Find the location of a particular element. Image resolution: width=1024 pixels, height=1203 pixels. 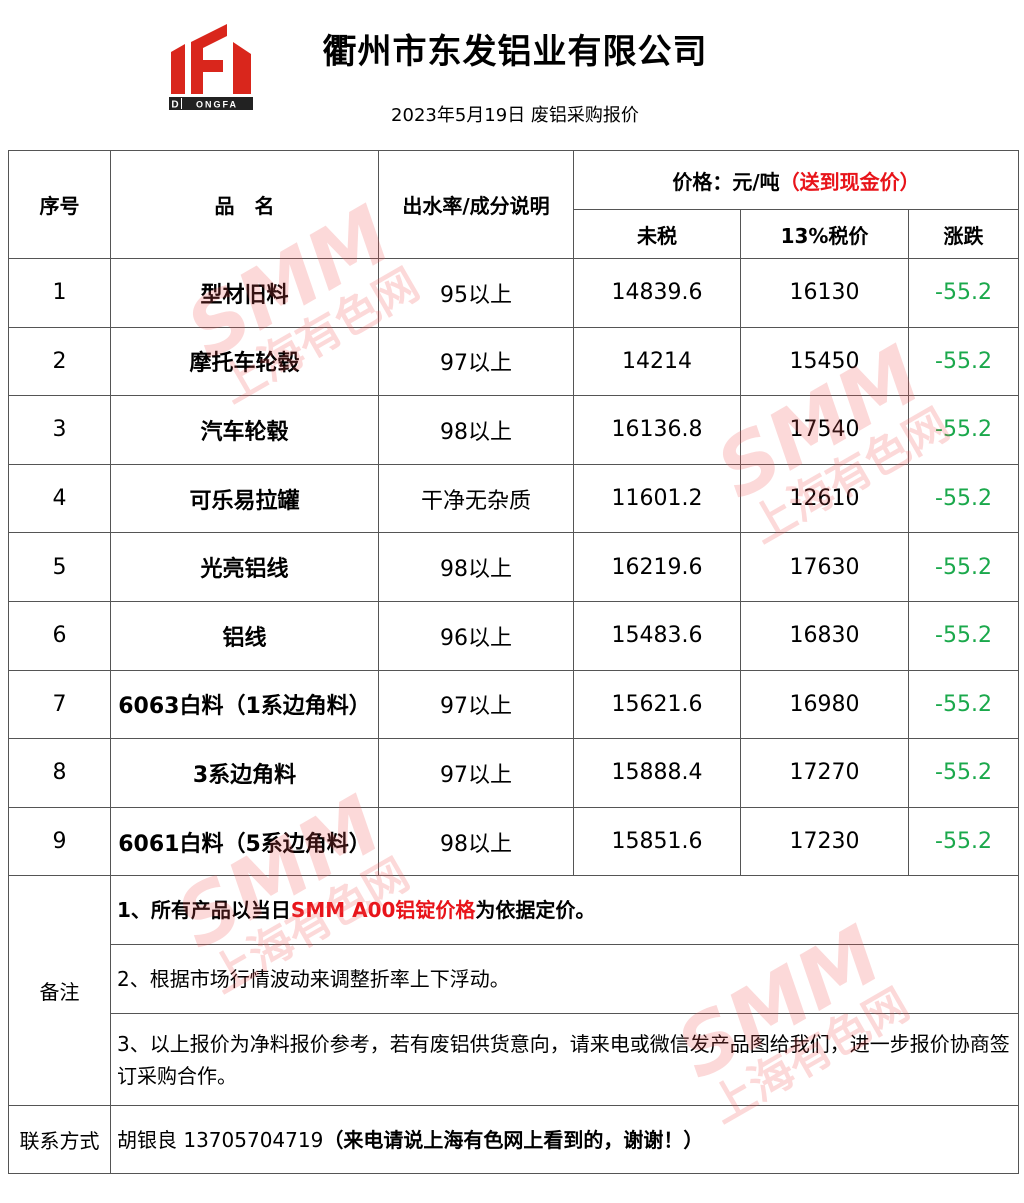

cell-name: 光亮铝线 is located at coordinates (244, 567).